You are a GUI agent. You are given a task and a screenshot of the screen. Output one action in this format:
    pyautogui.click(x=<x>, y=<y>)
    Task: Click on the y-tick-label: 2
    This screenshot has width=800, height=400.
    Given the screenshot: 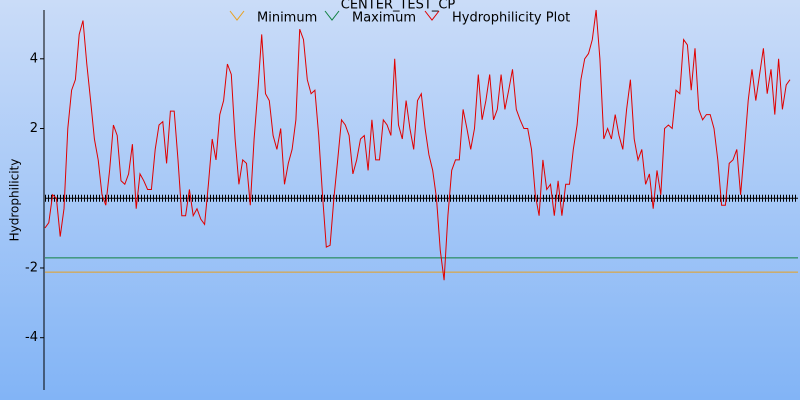 What is the action you would take?
    pyautogui.click(x=34, y=128)
    